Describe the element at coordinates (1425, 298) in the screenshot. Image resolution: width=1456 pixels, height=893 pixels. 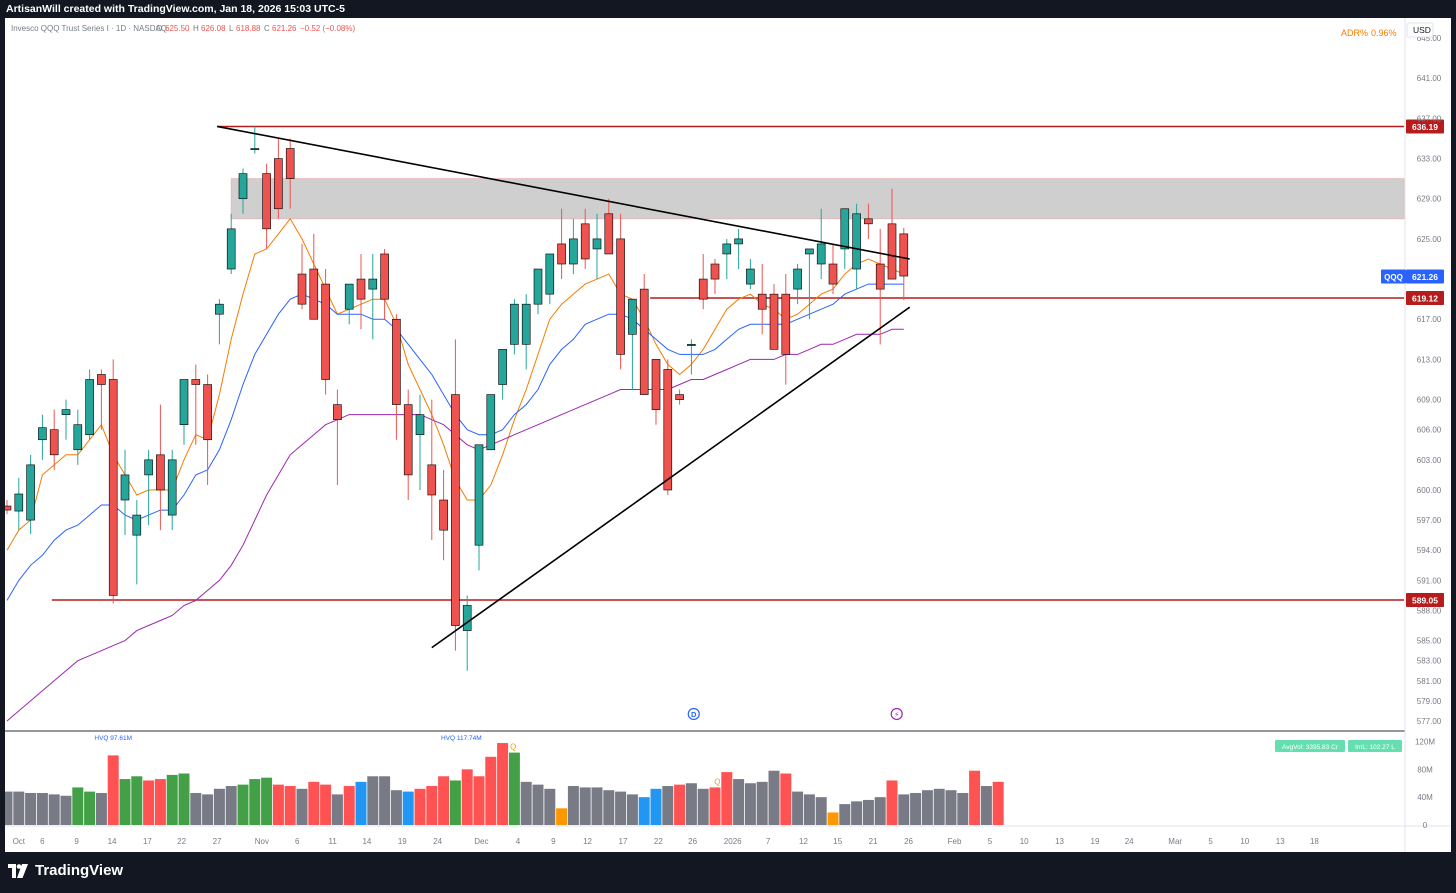
I see `level-price-label: 619.12` at that location.